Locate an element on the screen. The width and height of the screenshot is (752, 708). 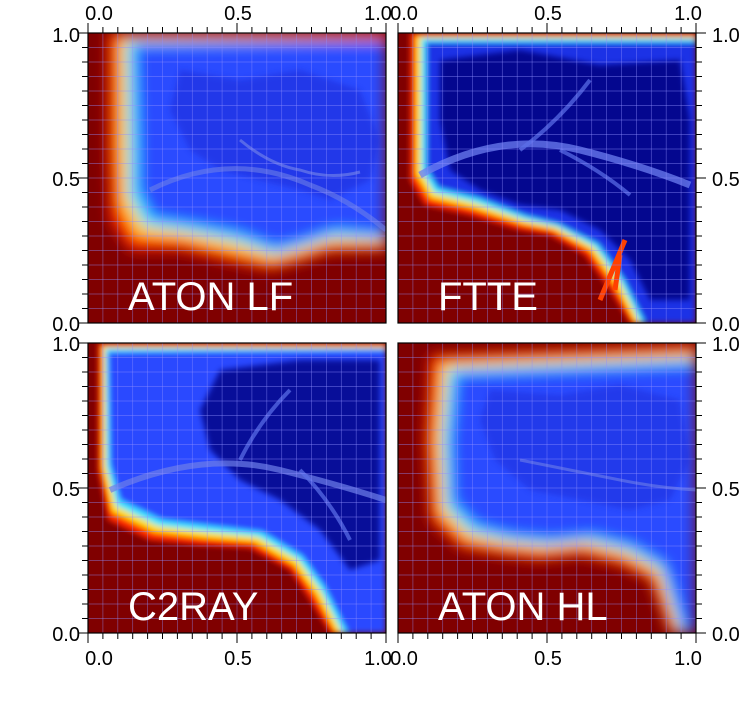
panel-label-c2ray: C2RAY is located at coordinates (193, 607).